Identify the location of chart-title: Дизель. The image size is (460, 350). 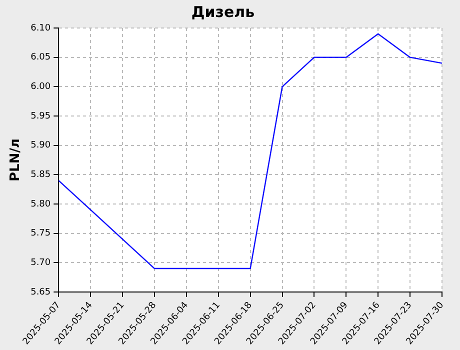
(223, 11).